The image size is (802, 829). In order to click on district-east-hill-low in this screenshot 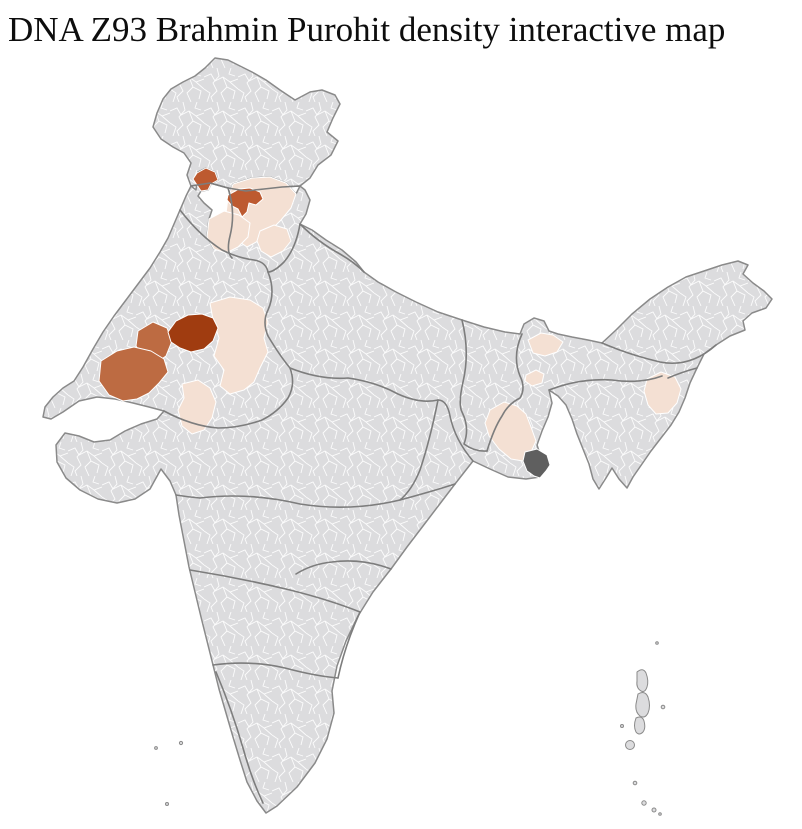, I will do `click(545, 344)`.